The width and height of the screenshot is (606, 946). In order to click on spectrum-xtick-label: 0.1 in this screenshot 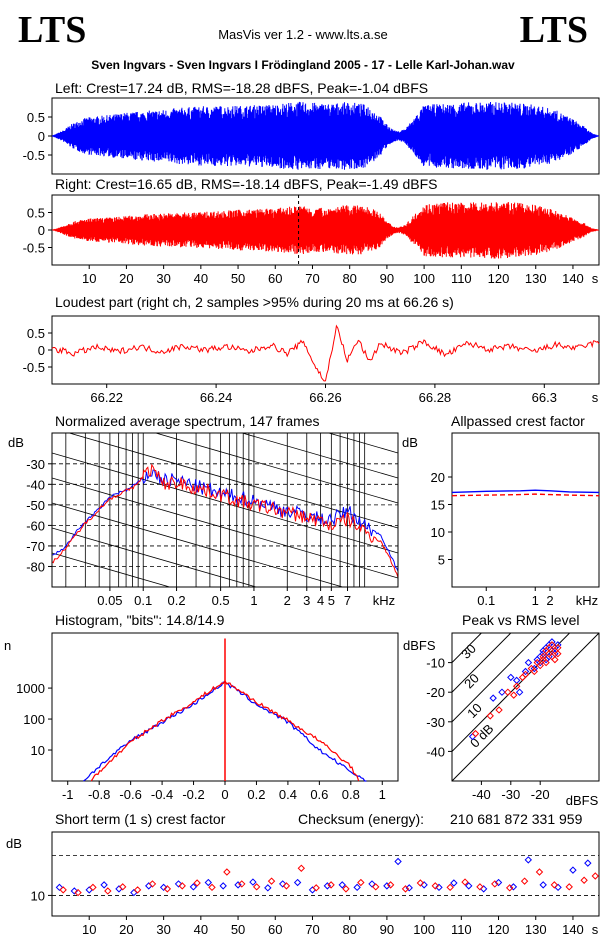, I will do `click(143, 600)`.